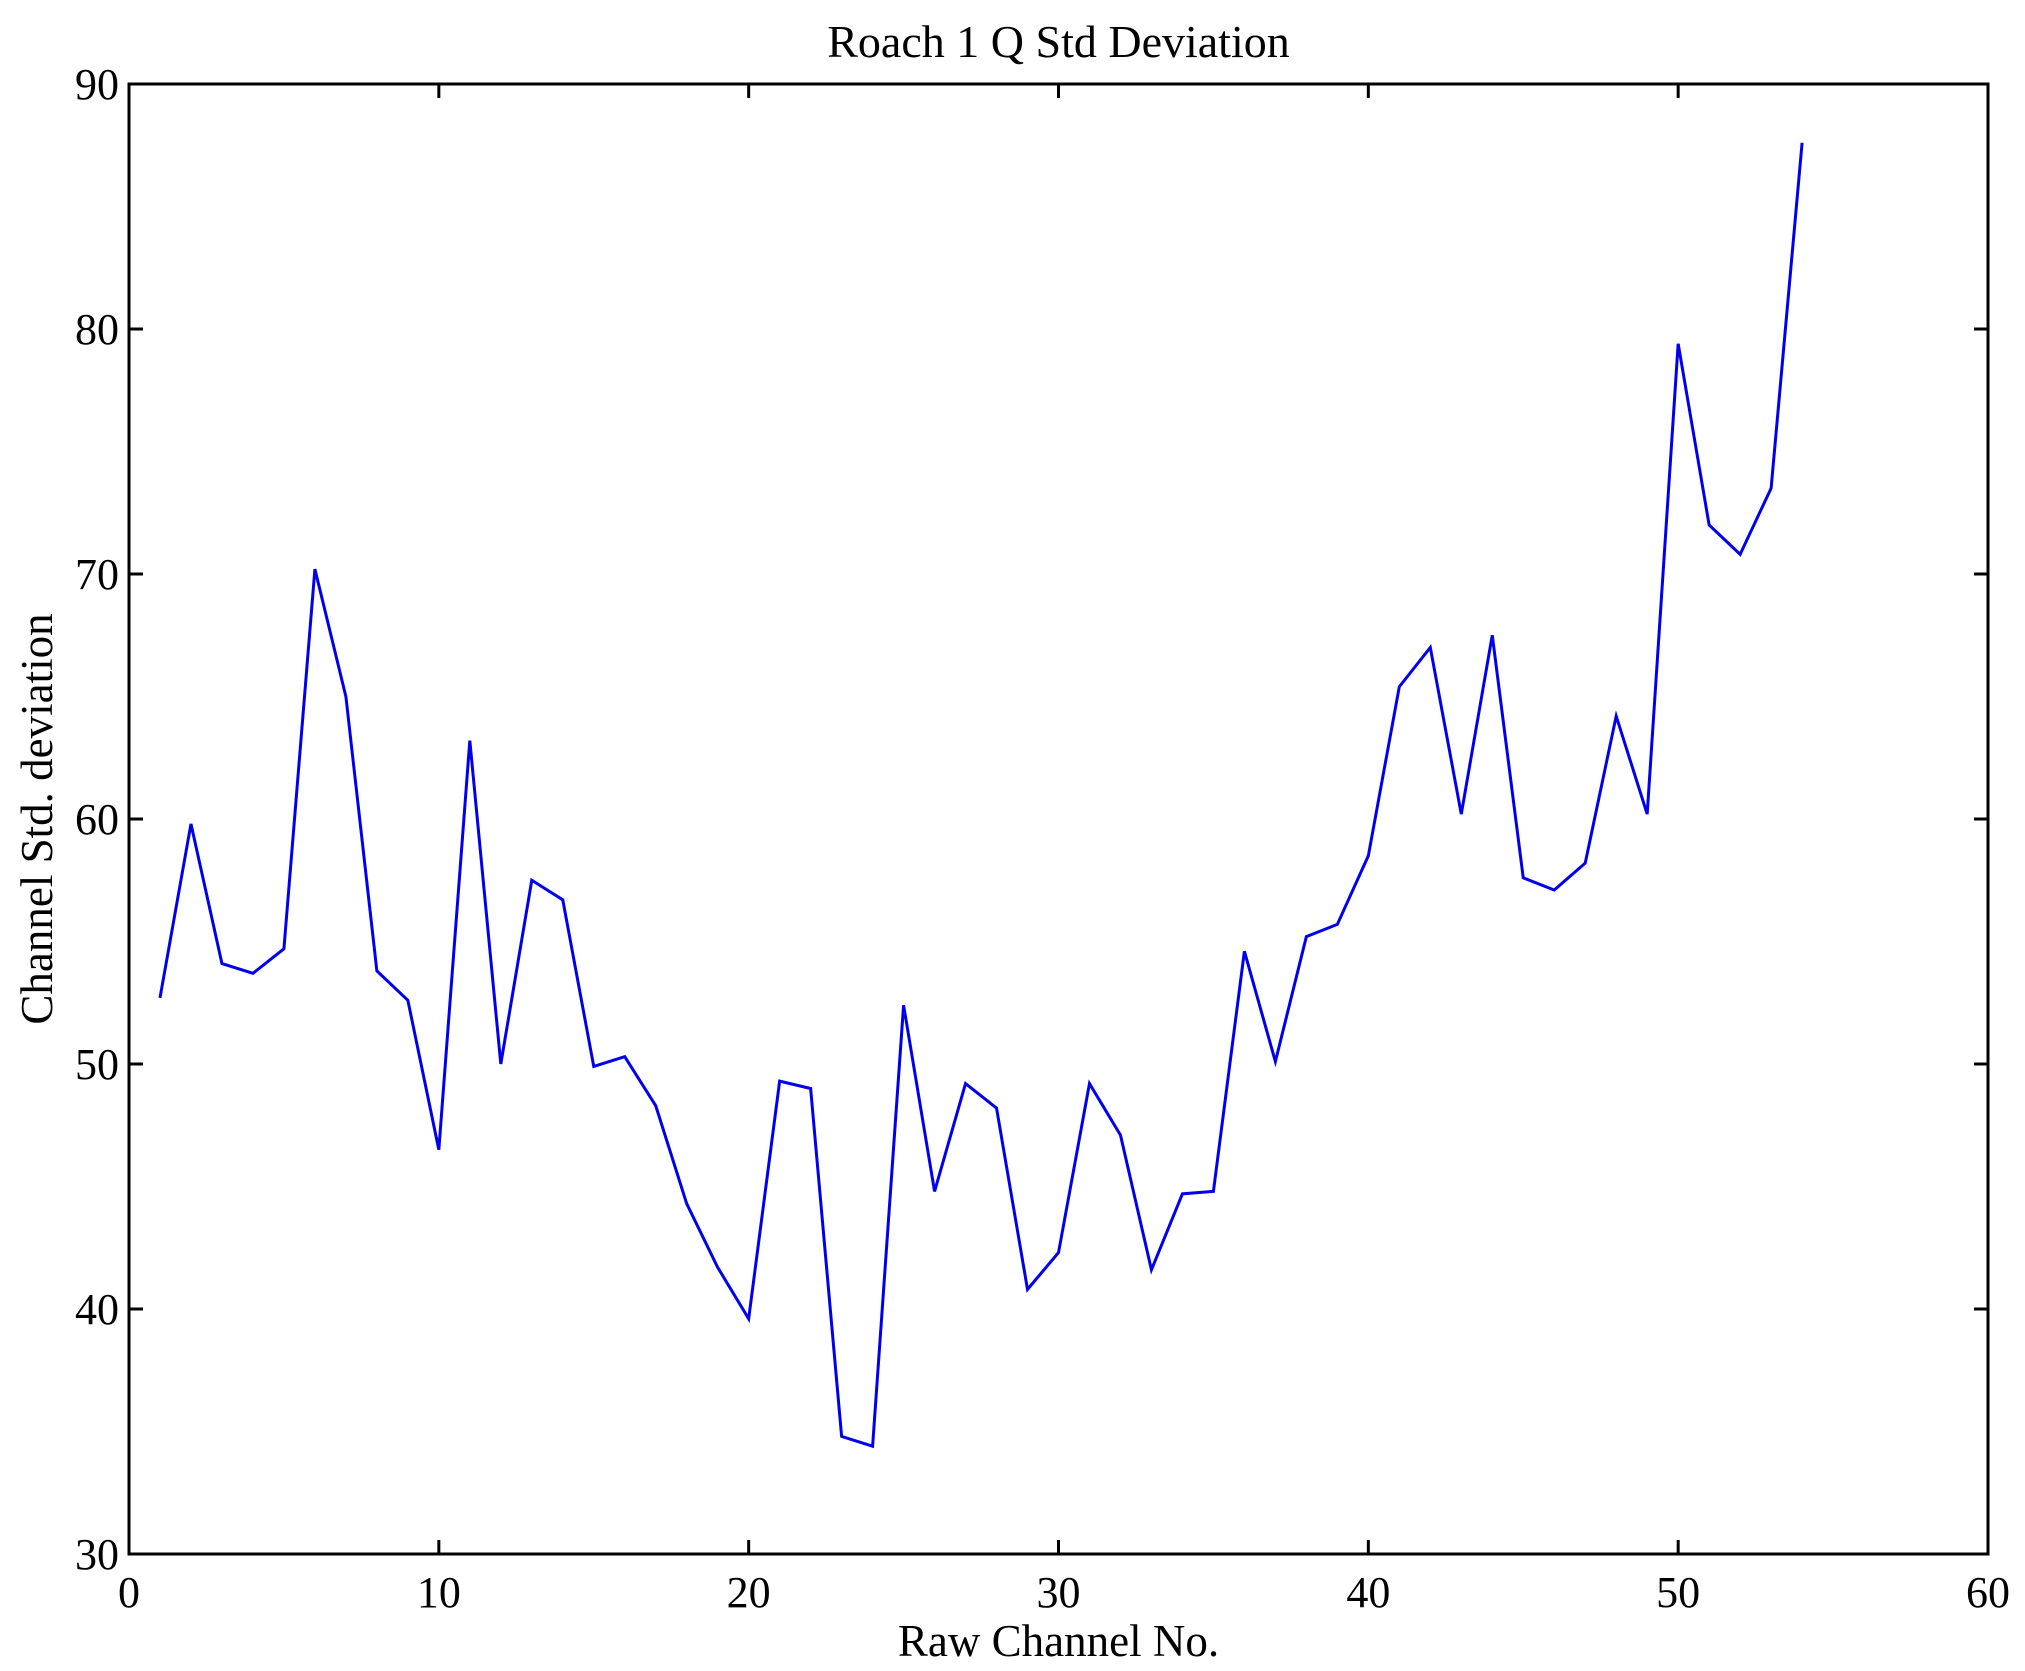  What do you see at coordinates (129, 1592) in the screenshot?
I see `x-tick-label: 0` at bounding box center [129, 1592].